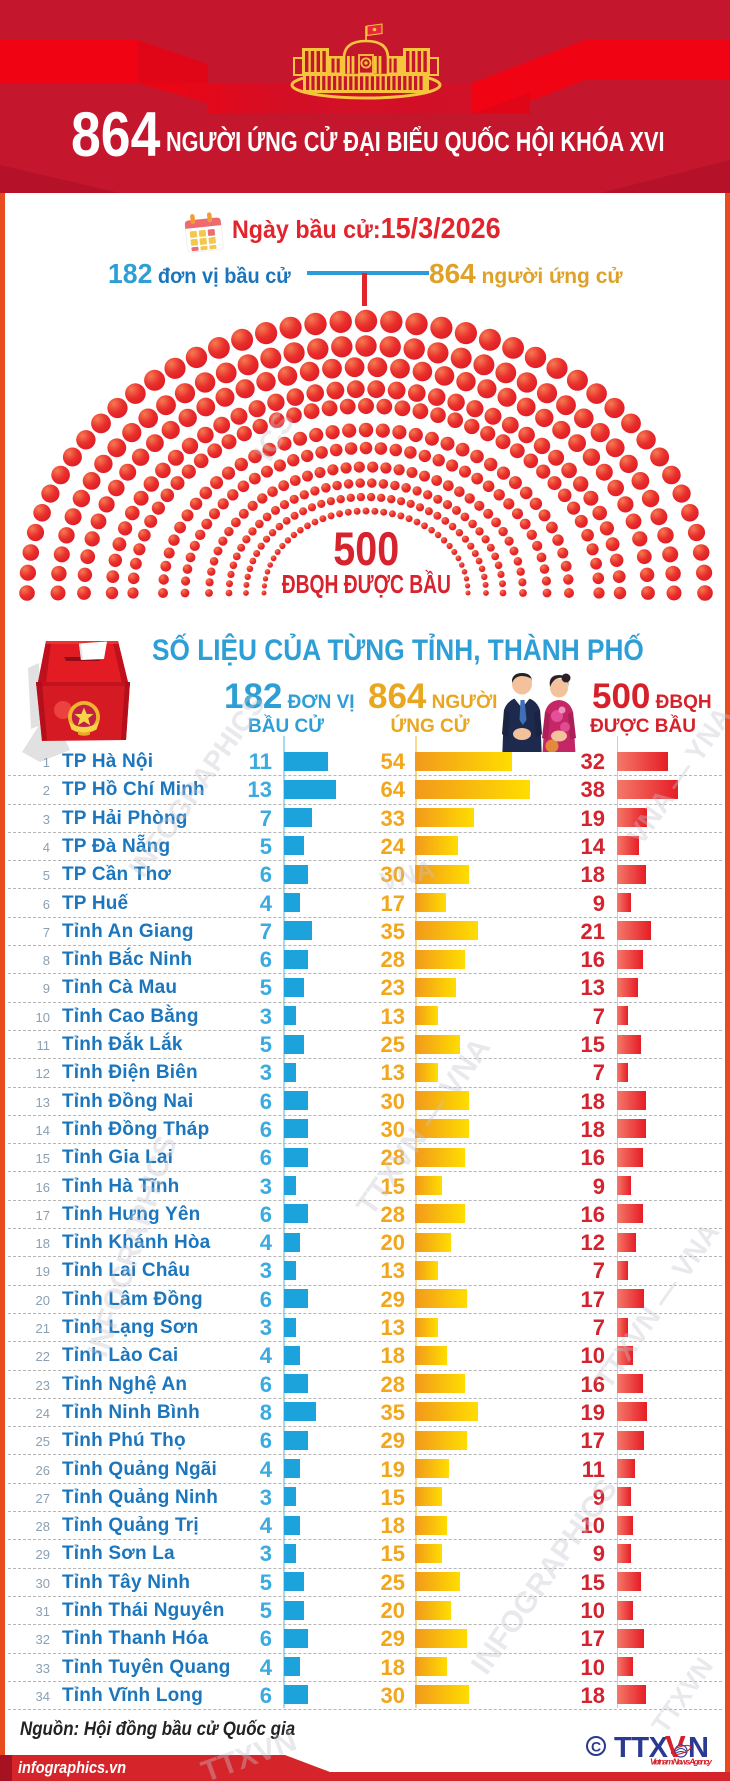  I want to click on svg-text: TTX, so click(641, 1748).